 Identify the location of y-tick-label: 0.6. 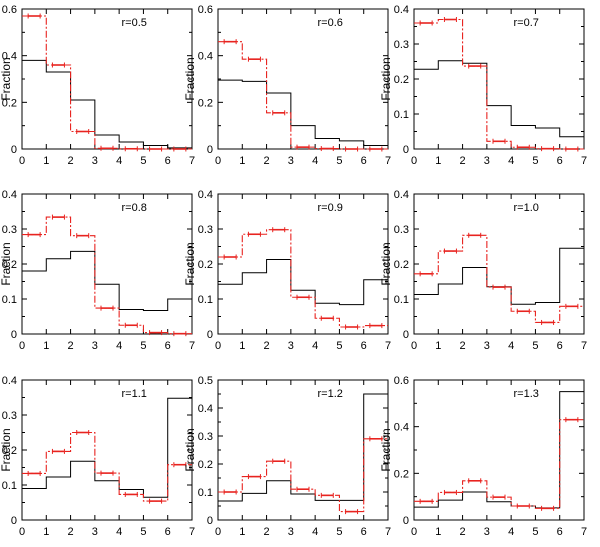
(401, 381).